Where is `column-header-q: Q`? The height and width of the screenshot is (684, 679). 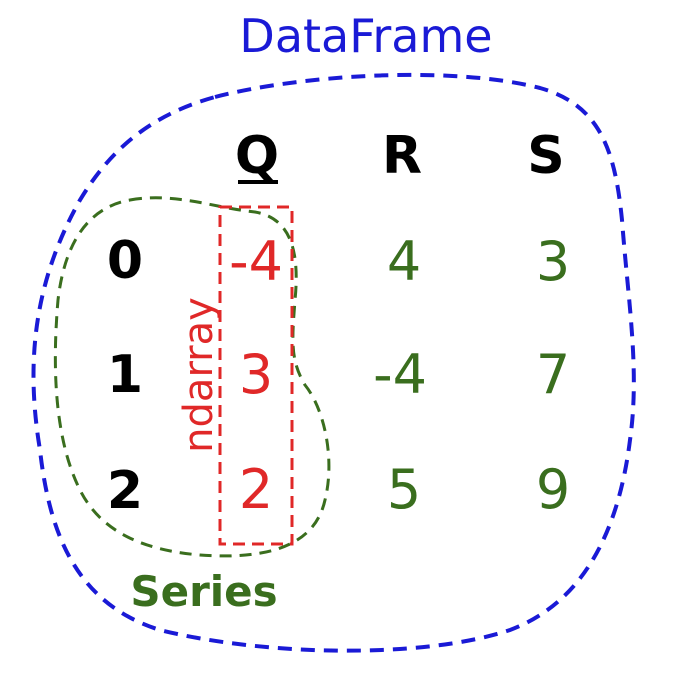
column-header-q: Q is located at coordinates (257, 156).